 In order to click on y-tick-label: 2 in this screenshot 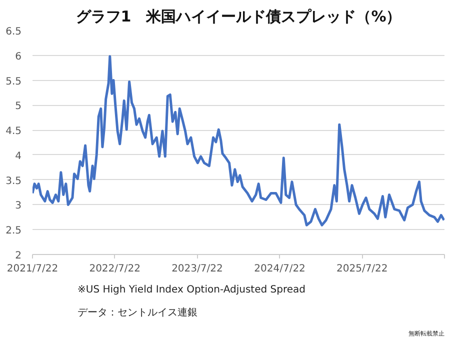, I will do `click(18, 256)`.